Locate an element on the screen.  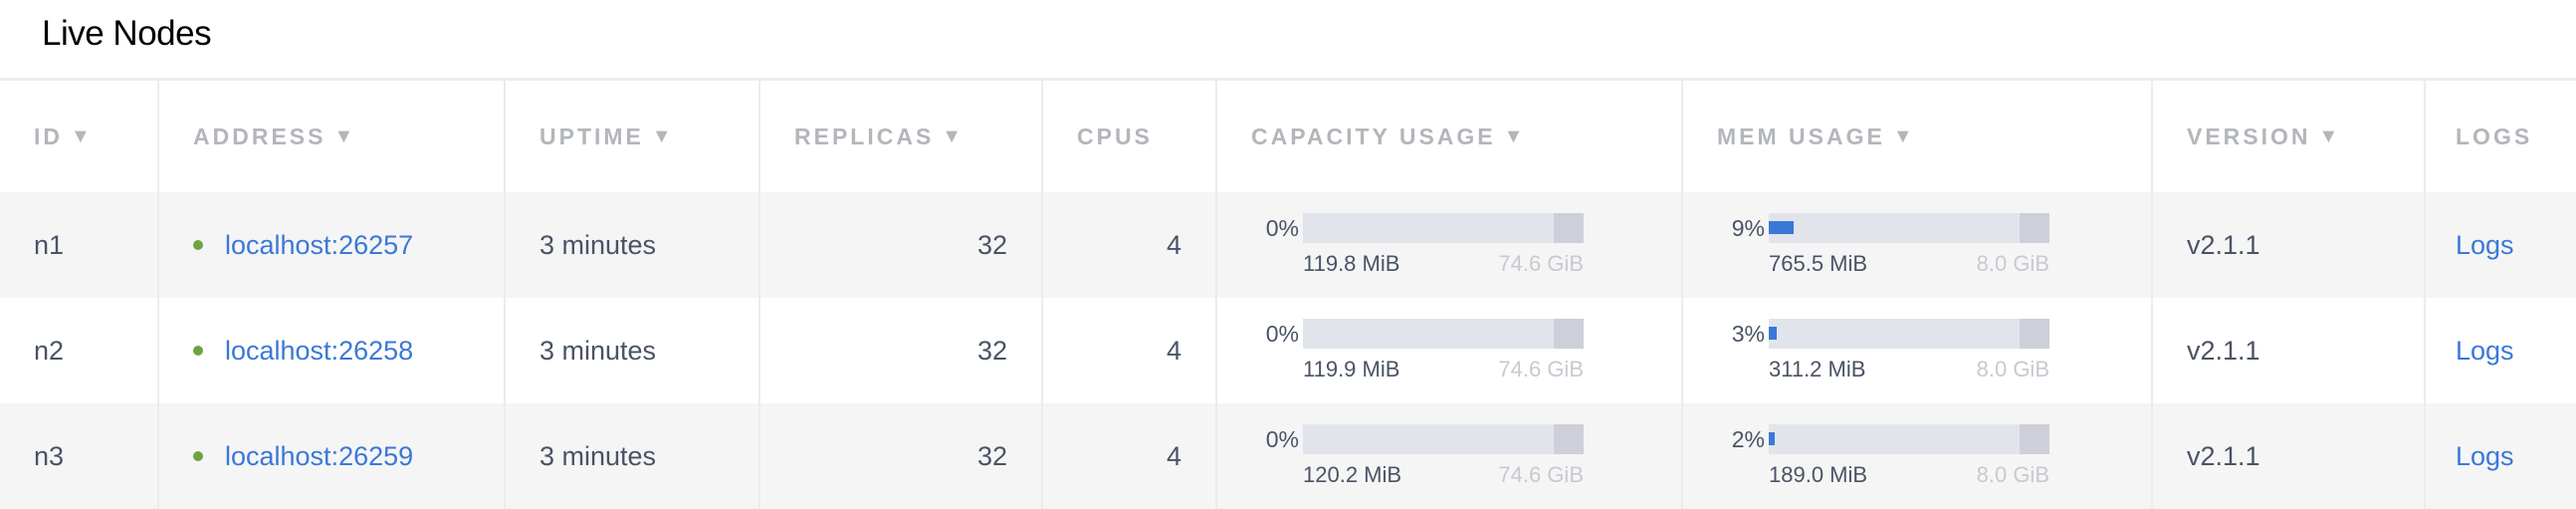
column-header-logs: LOGS is located at coordinates (2501, 136).